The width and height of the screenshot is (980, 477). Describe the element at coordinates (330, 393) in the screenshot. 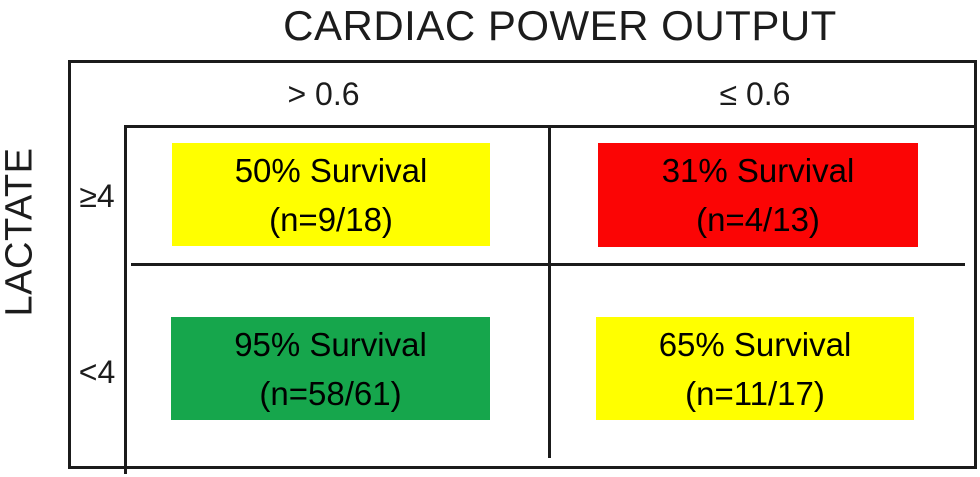

I see `cell-survival-count: (n=58/61)` at that location.